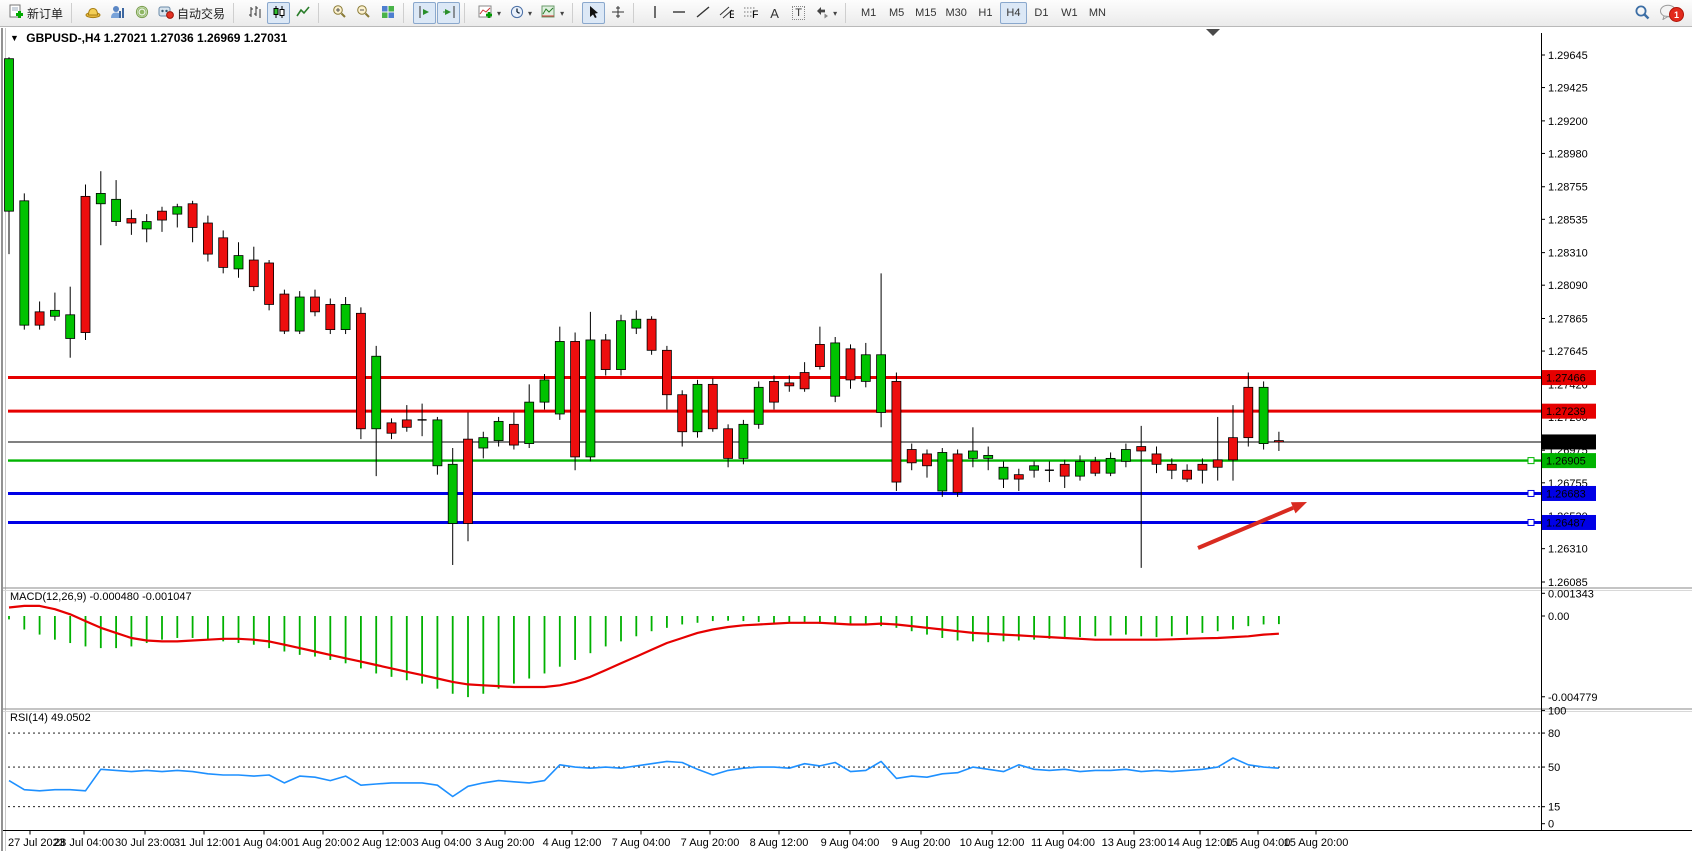  What do you see at coordinates (835, 13) in the screenshot?
I see `chevron-down-icon: ▾` at bounding box center [835, 13].